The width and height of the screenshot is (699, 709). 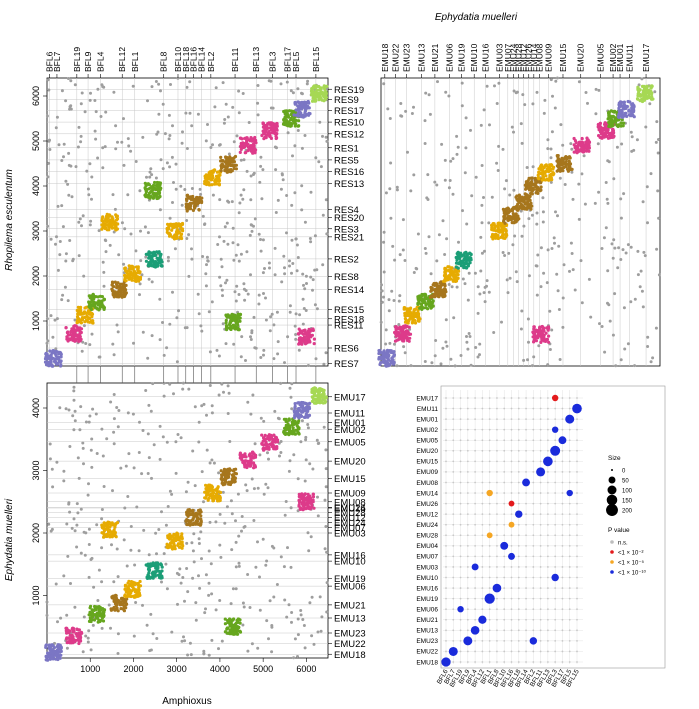 What do you see at coordinates (273, 61) in the screenshot?
I see `amphioxus-rhopilema-top-label: BFL3` at bounding box center [273, 61].